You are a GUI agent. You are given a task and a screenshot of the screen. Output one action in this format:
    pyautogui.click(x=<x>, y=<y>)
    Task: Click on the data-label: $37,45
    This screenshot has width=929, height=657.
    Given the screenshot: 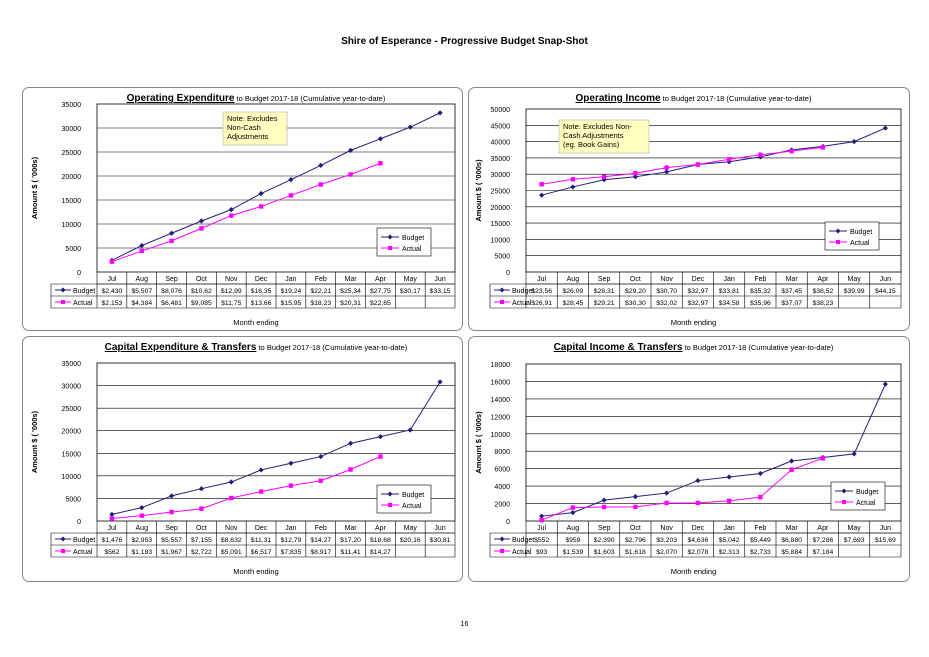 What is the action you would take?
    pyautogui.click(x=791, y=291)
    